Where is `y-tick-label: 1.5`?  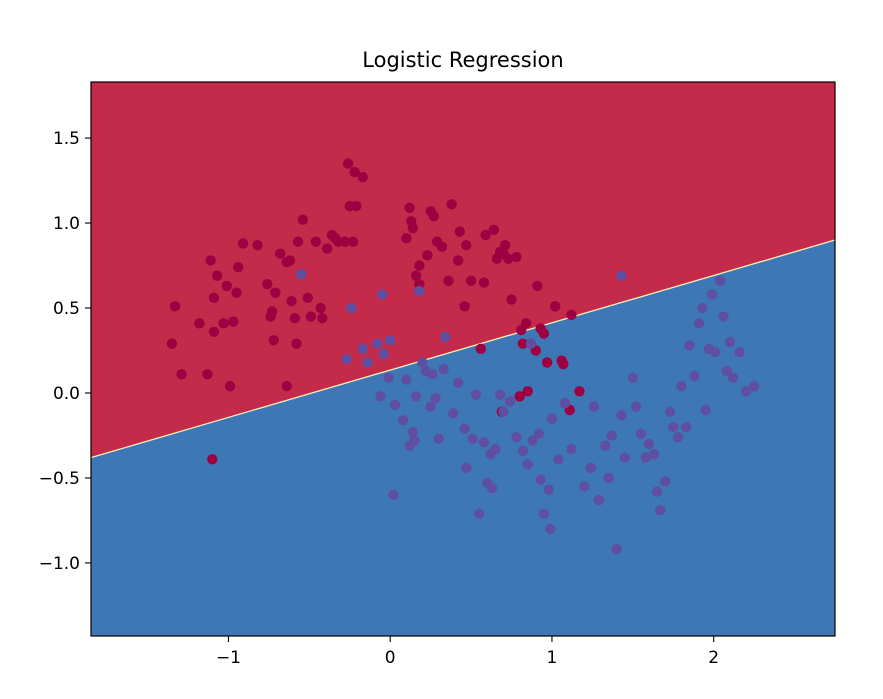 y-tick-label: 1.5 is located at coordinates (66, 139).